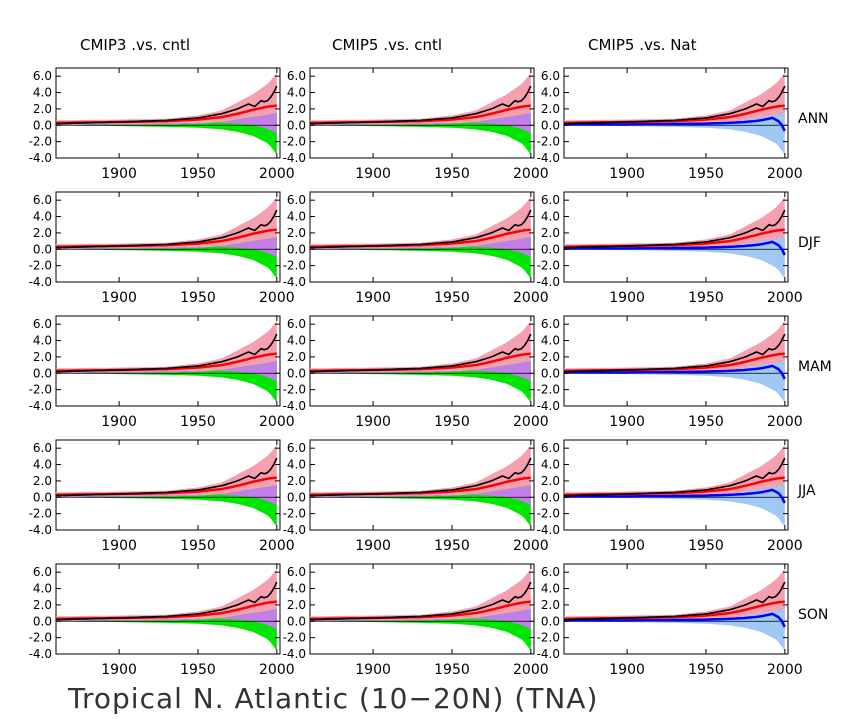 The image size is (844, 721). Describe the element at coordinates (679, 248) in the screenshot. I see `panel: 6.0 4.0 2.0 0.0 -2.0 -4.0 1900 1950 2000 DJF` at that location.